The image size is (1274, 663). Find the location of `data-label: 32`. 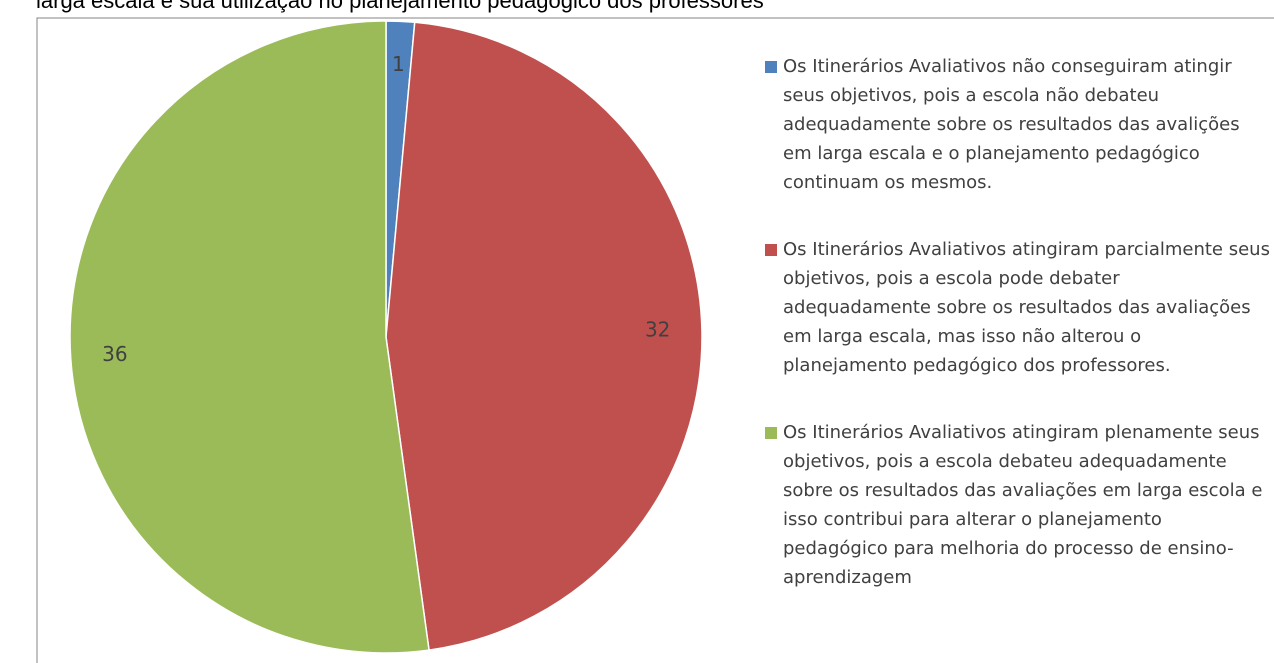

data-label: 32 is located at coordinates (657, 329).